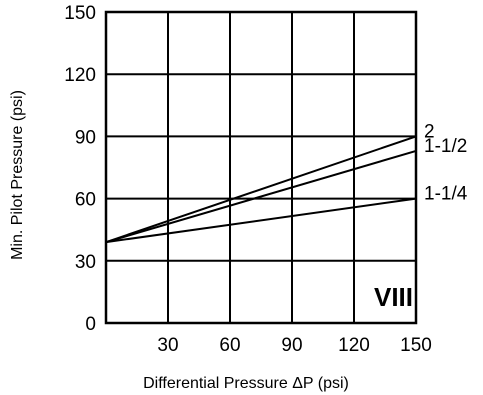  I want to click on y-tick-label-2: 60, so click(85, 200).